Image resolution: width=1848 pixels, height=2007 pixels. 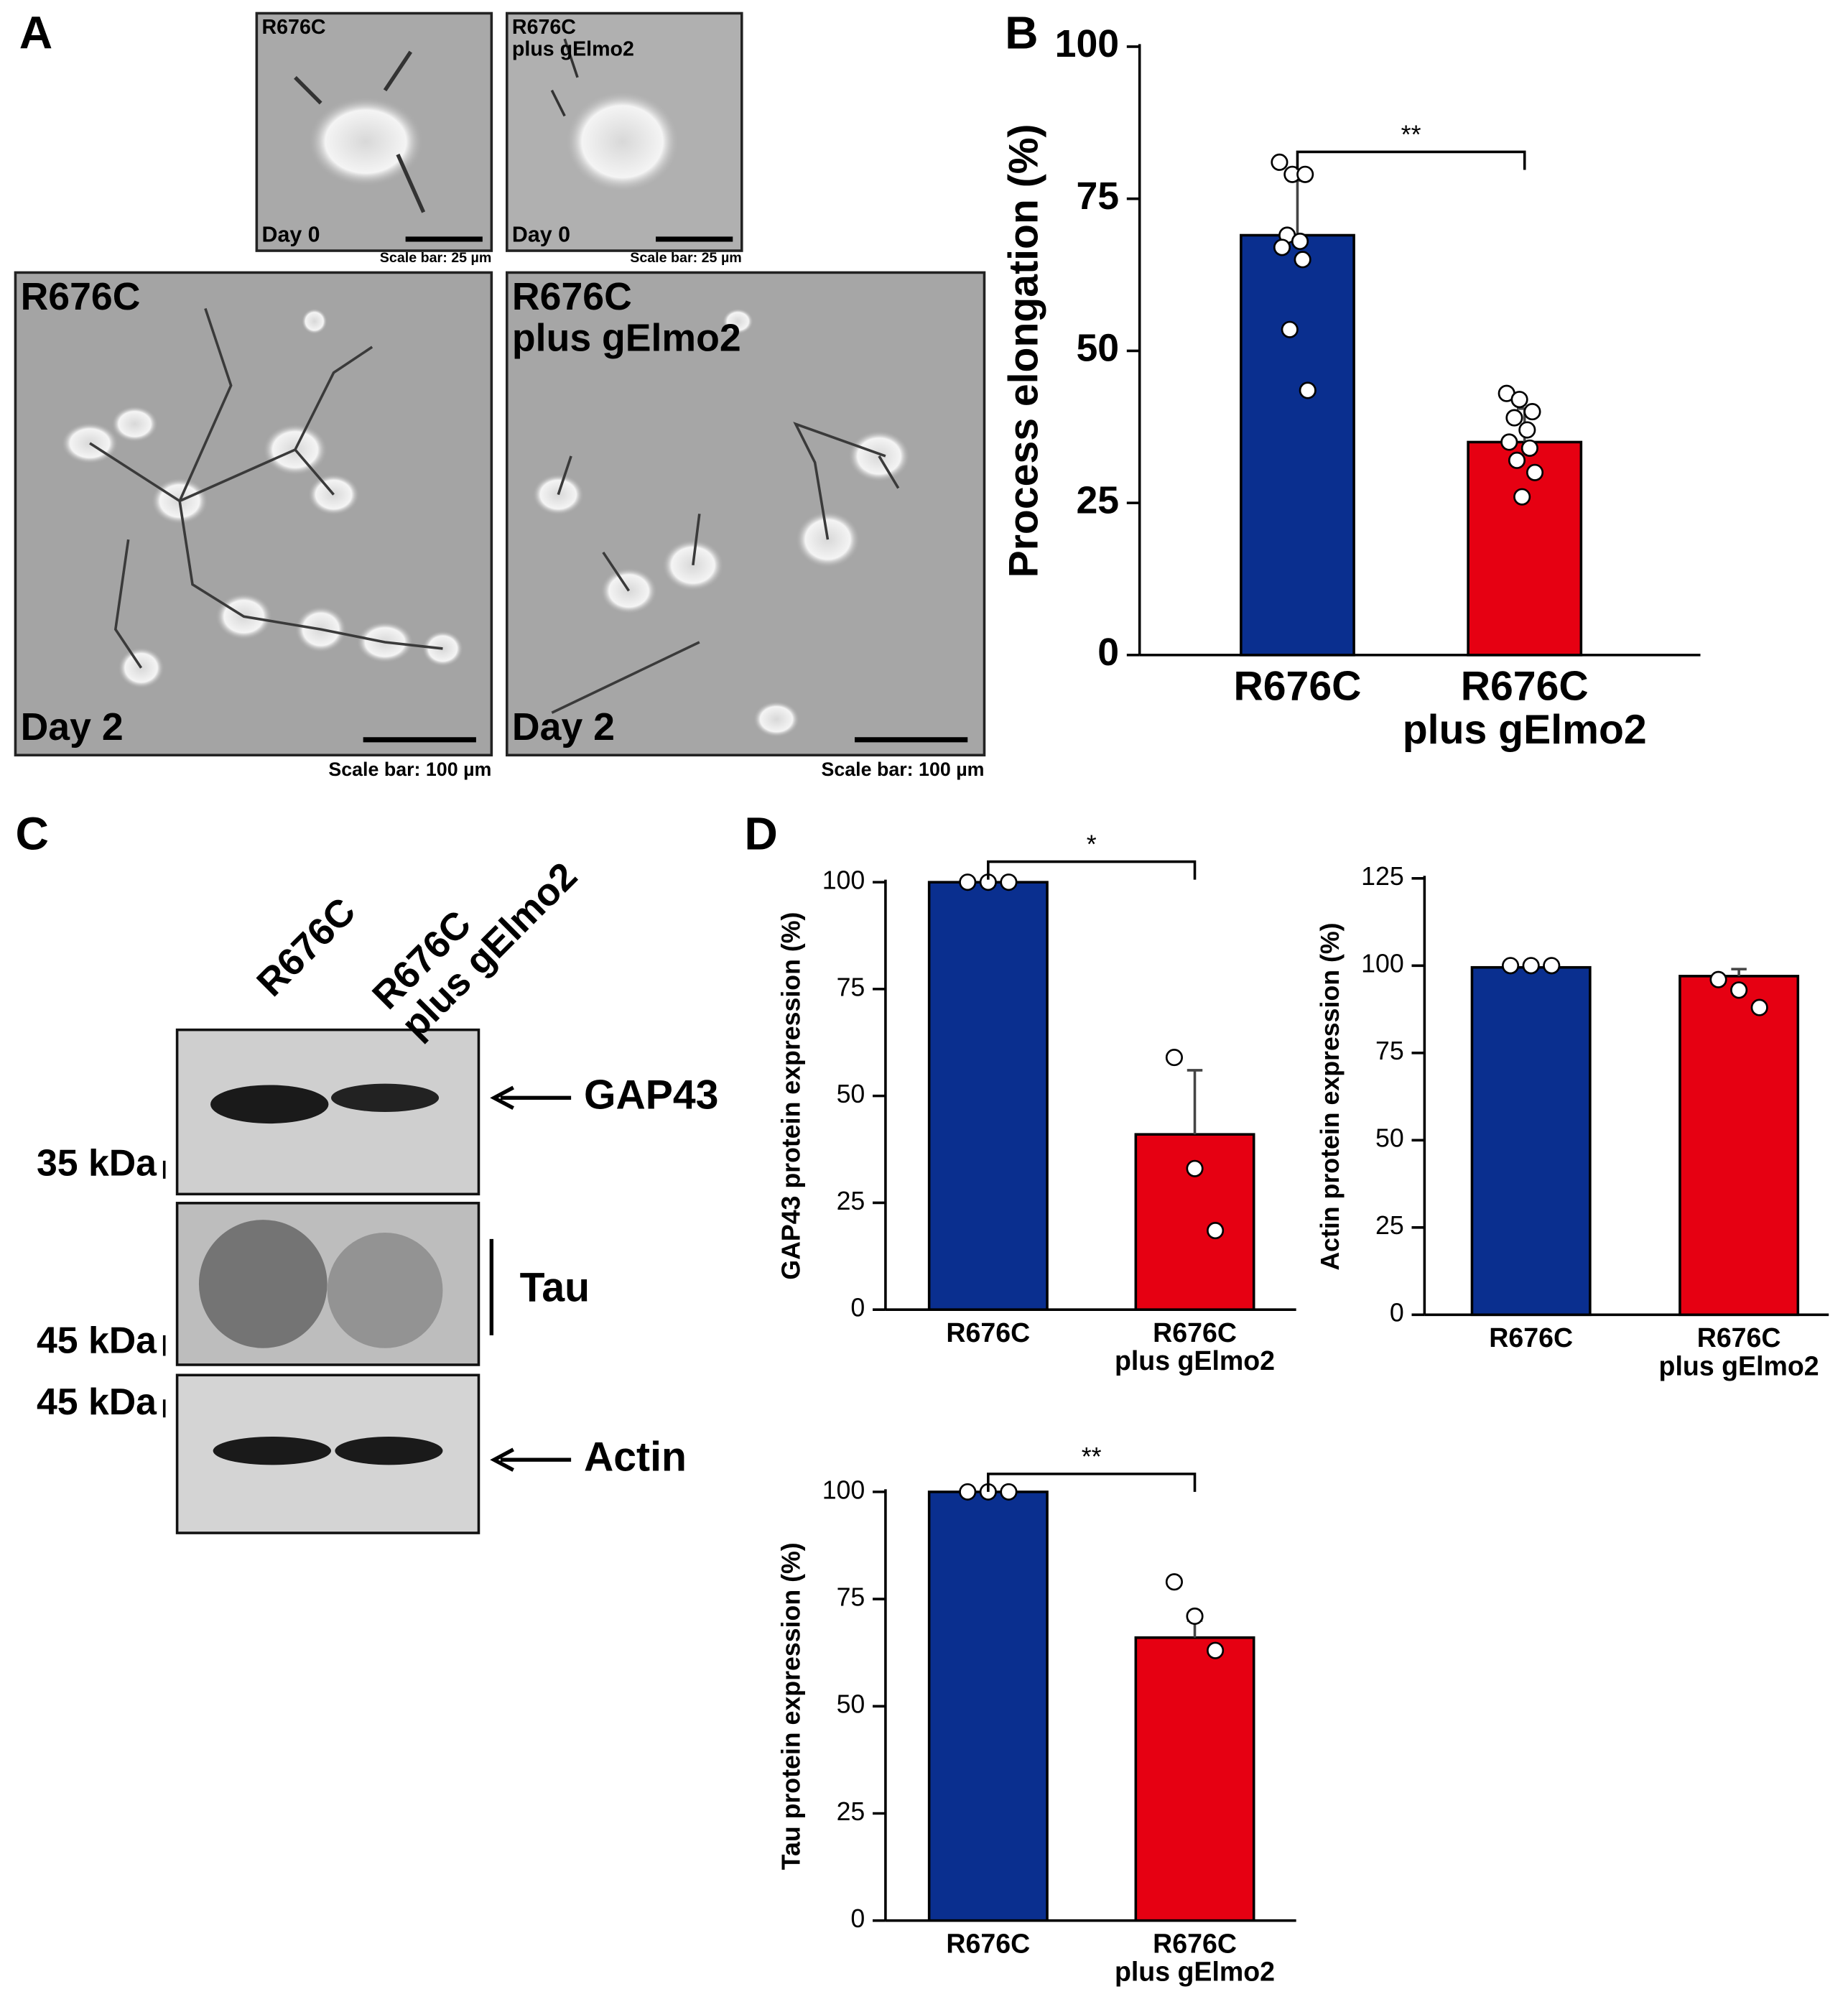 What do you see at coordinates (760, 834) in the screenshot?
I see `panel-label: D` at bounding box center [760, 834].